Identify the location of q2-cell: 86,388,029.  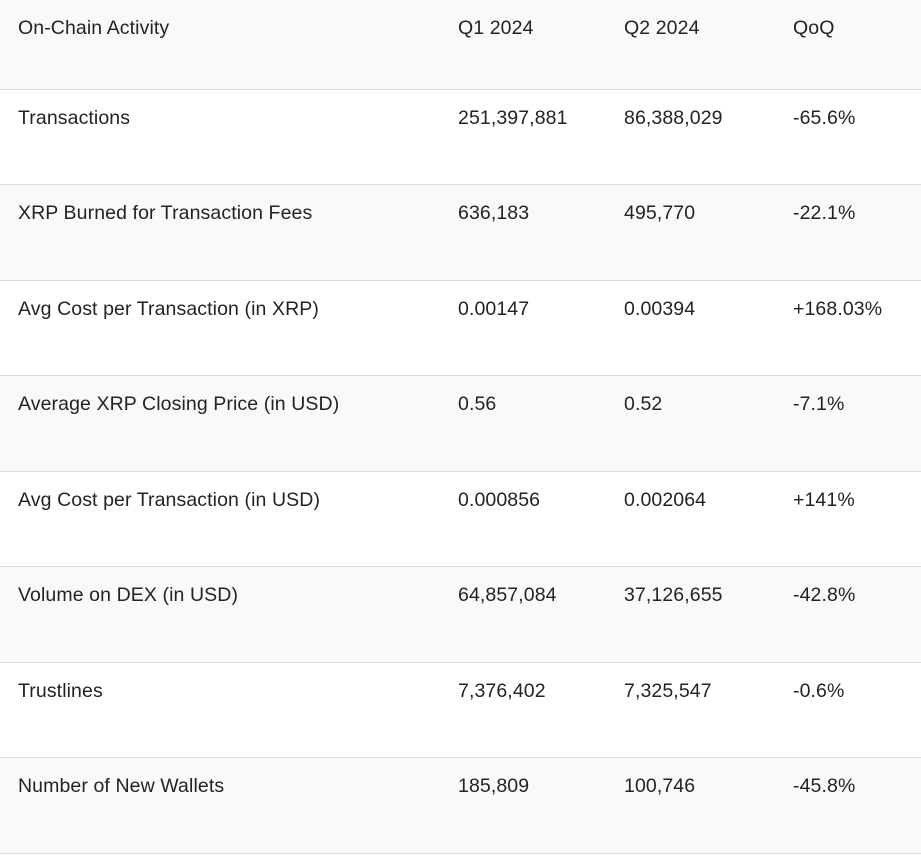
(673, 117).